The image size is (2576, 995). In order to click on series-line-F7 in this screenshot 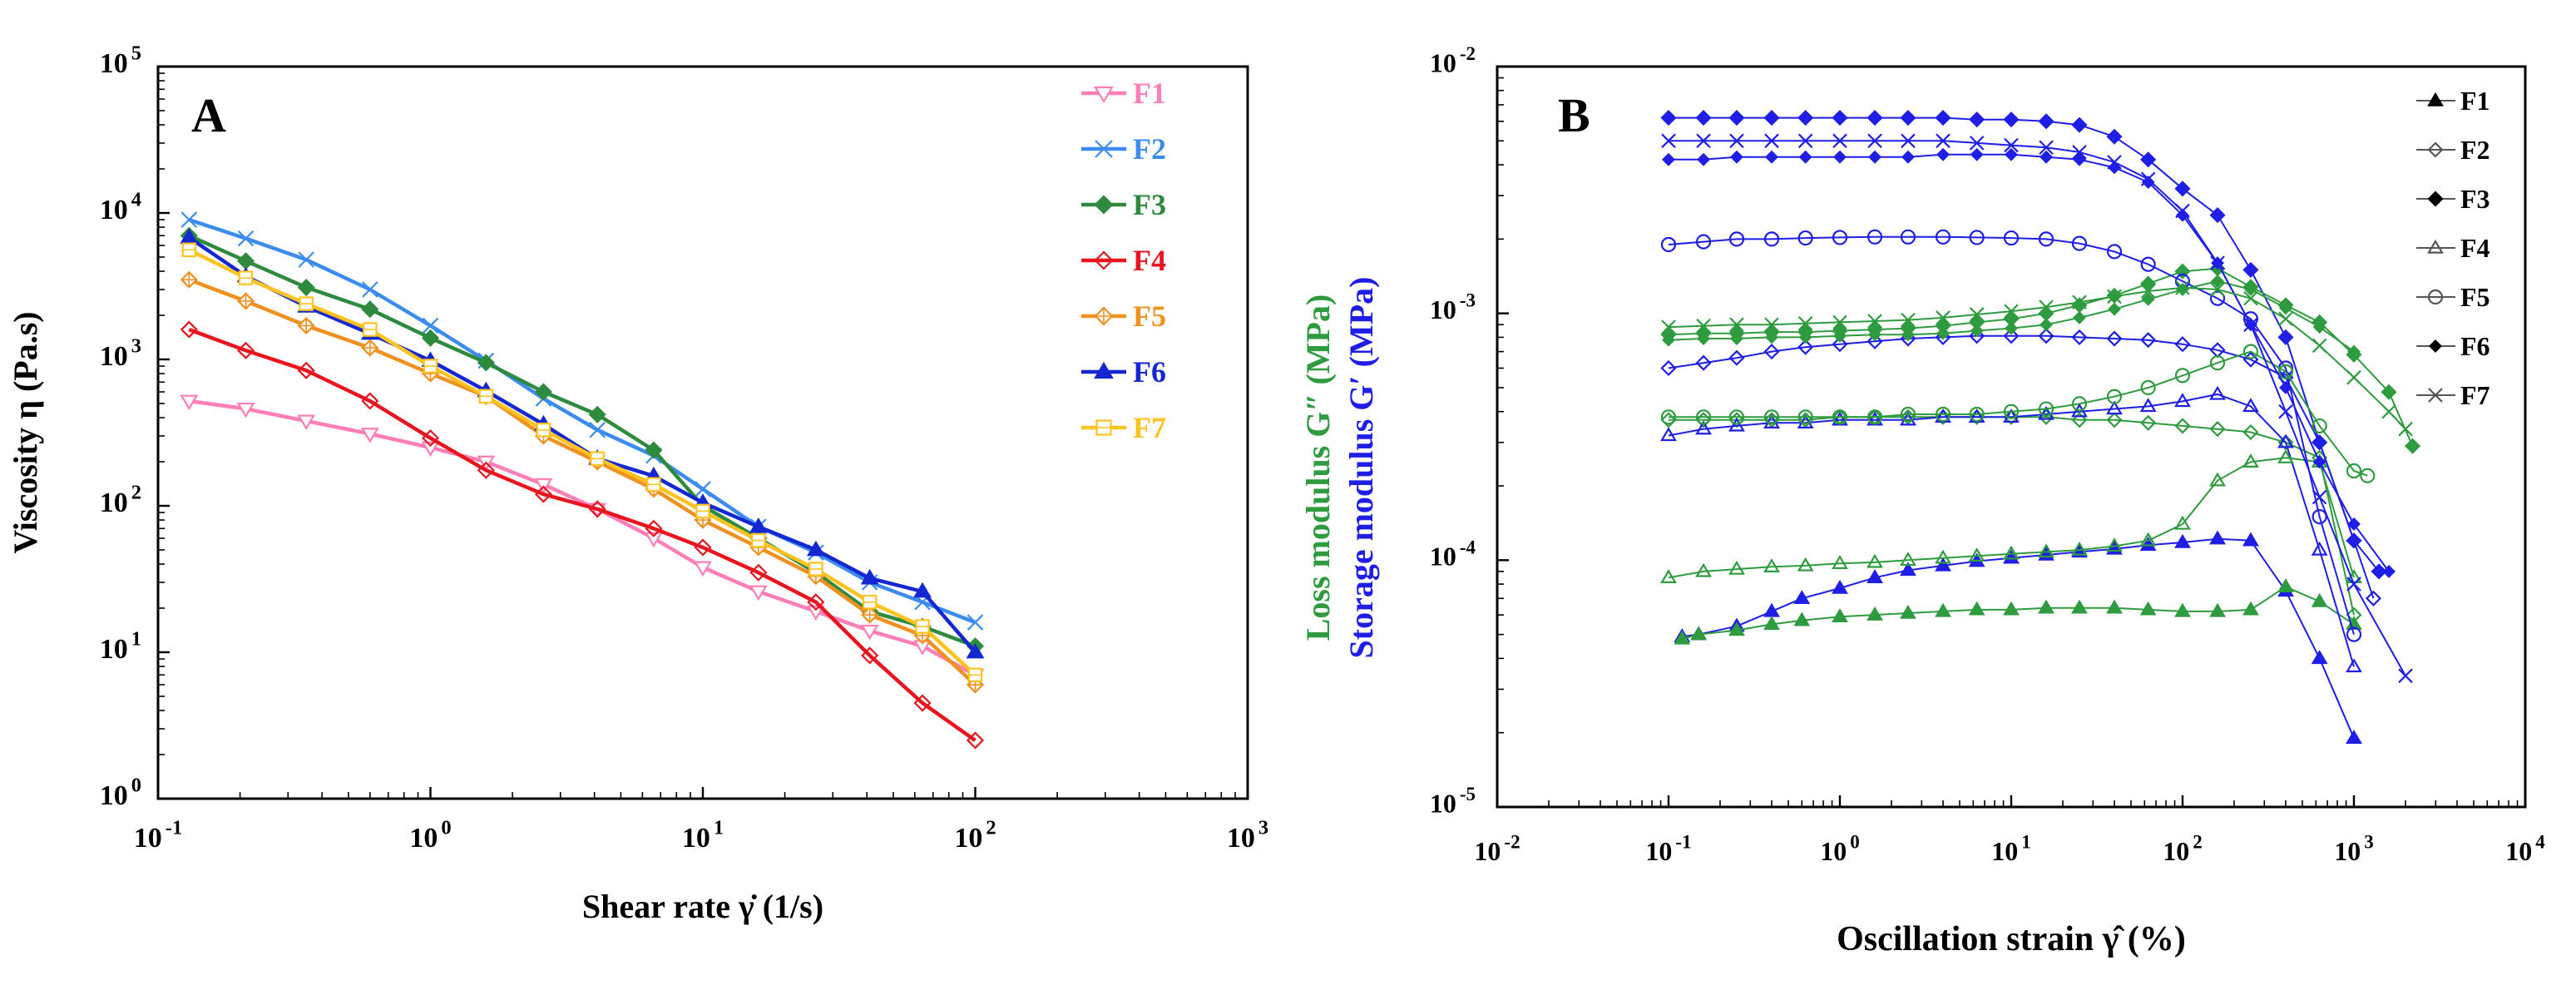, I will do `click(582, 462)`.